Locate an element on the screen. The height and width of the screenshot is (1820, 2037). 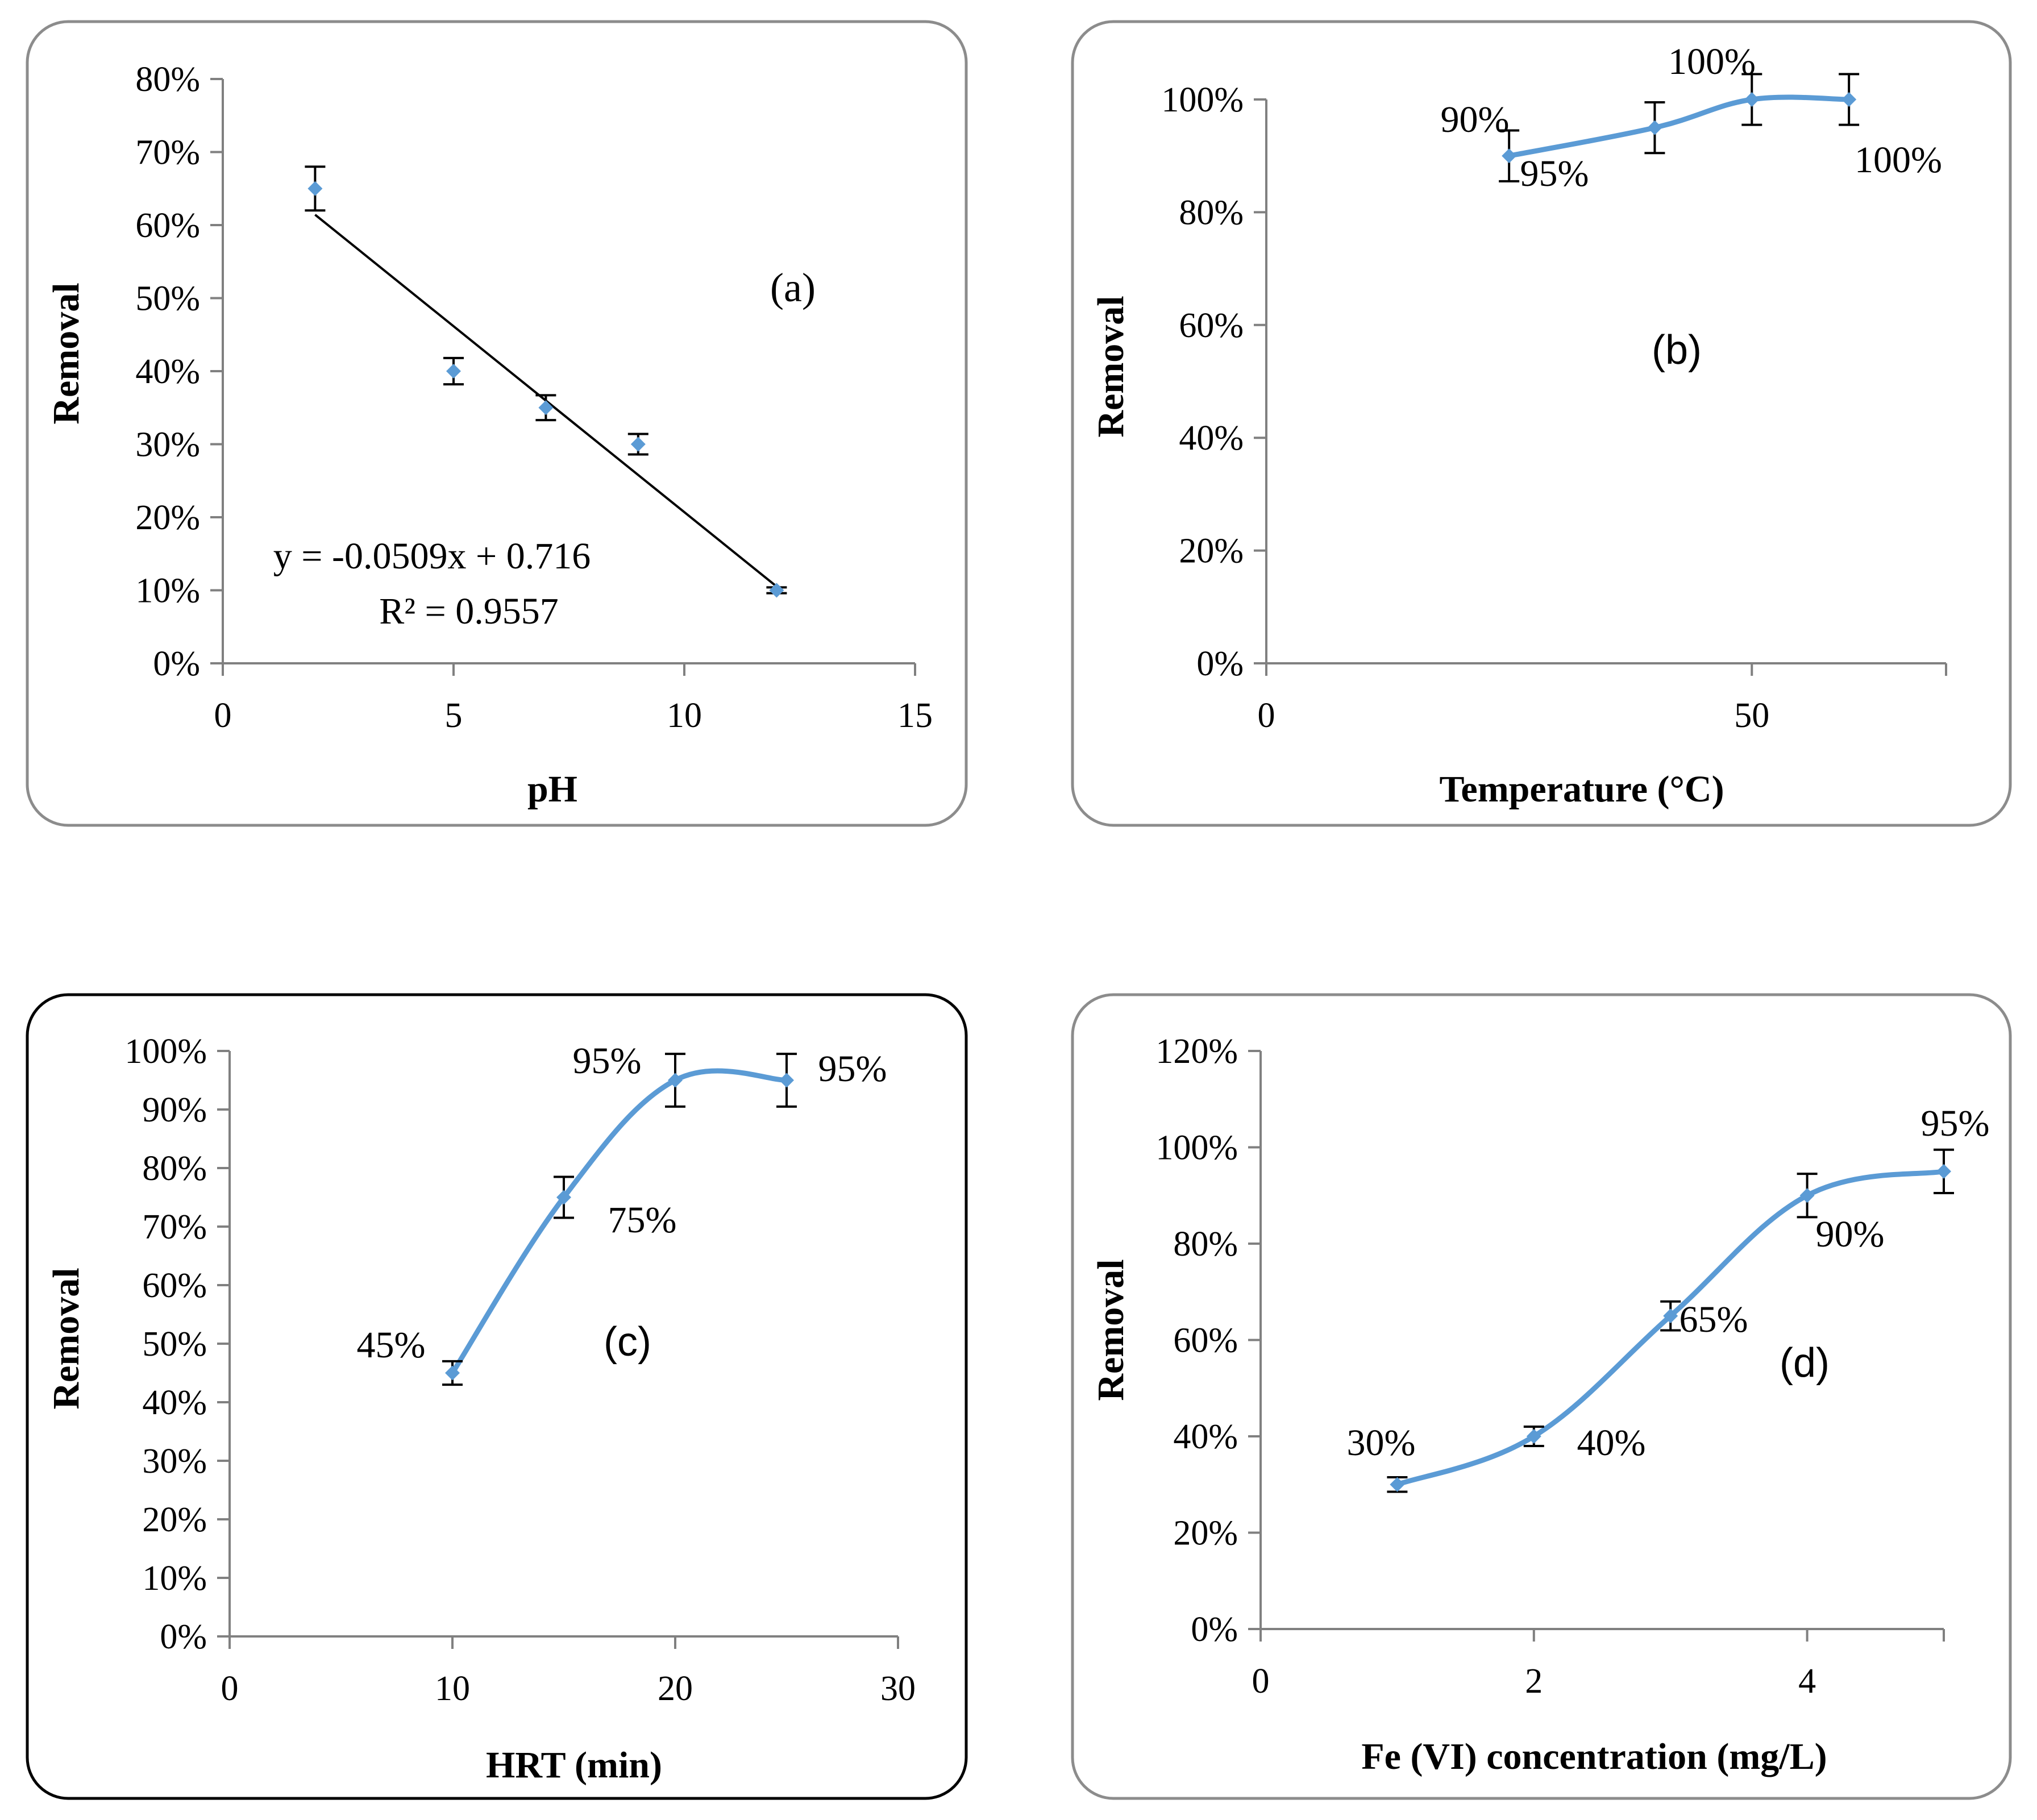
y-tick-label: 50% is located at coordinates (174, 1344).